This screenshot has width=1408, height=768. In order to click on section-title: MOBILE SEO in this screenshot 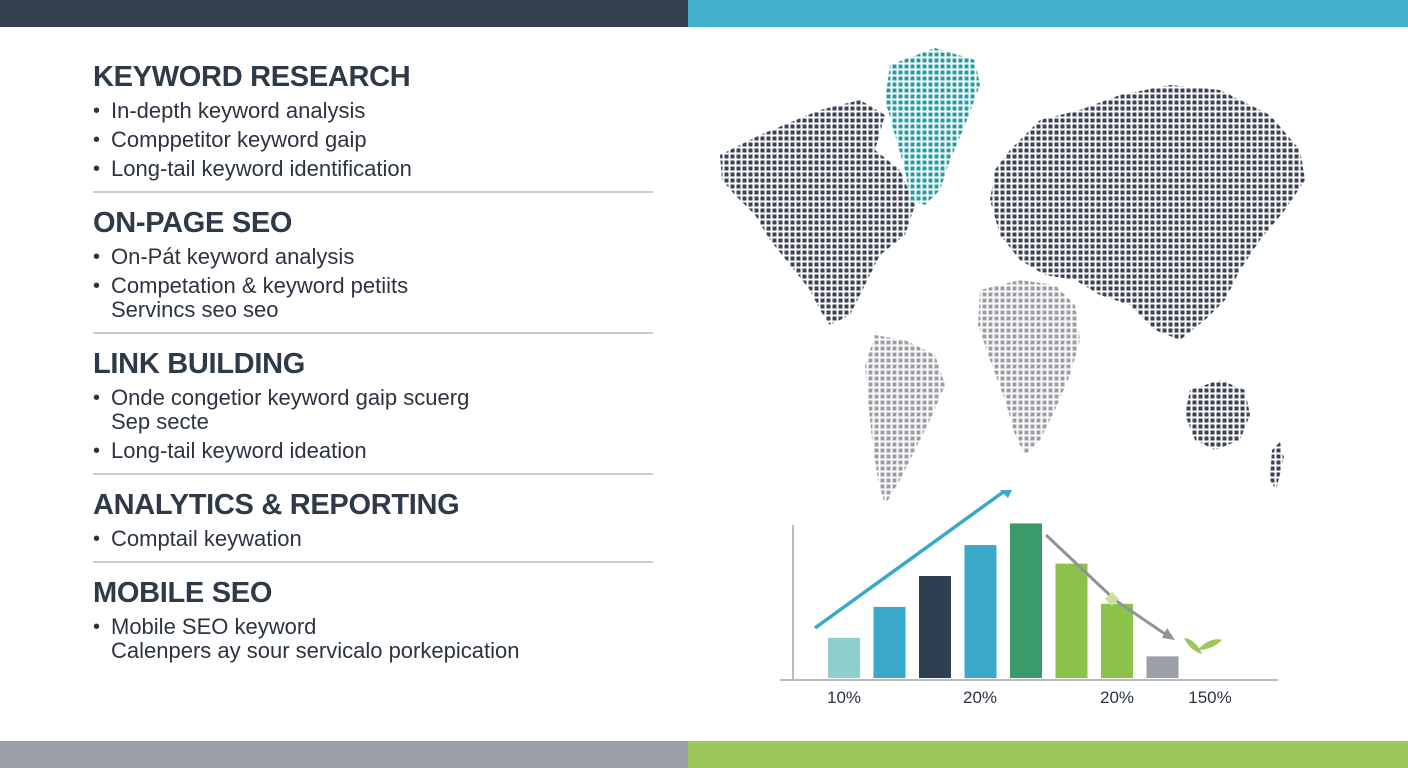, I will do `click(183, 593)`.